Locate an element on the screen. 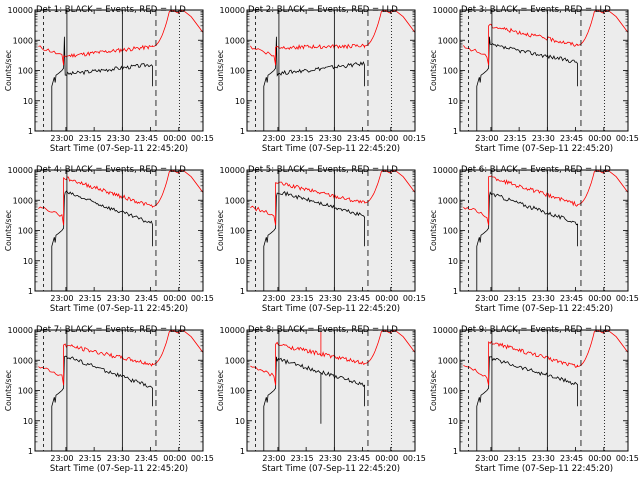  panel-title: Det 7: BLACK = Events, RED = LLD is located at coordinates (111, 330).